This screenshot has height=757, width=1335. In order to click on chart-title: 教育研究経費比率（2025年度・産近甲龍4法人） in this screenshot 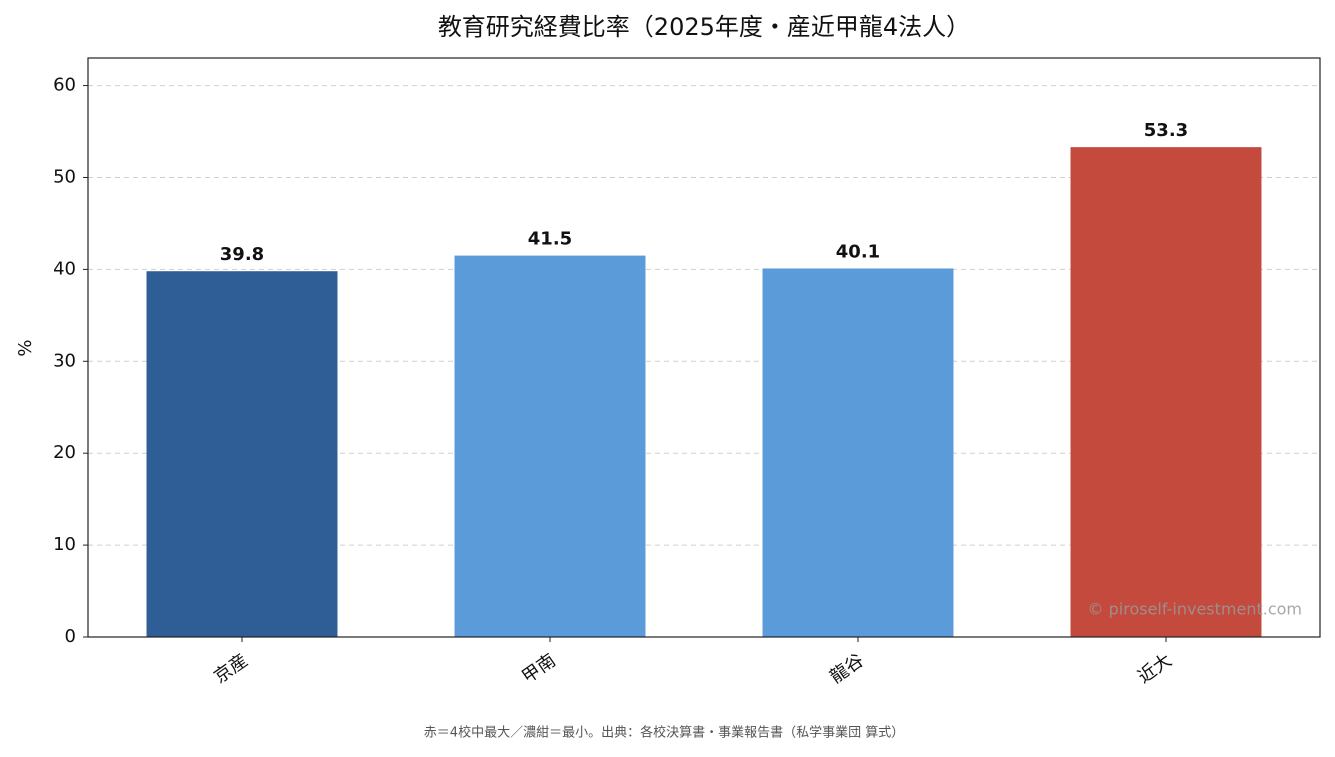, I will do `click(704, 27)`.